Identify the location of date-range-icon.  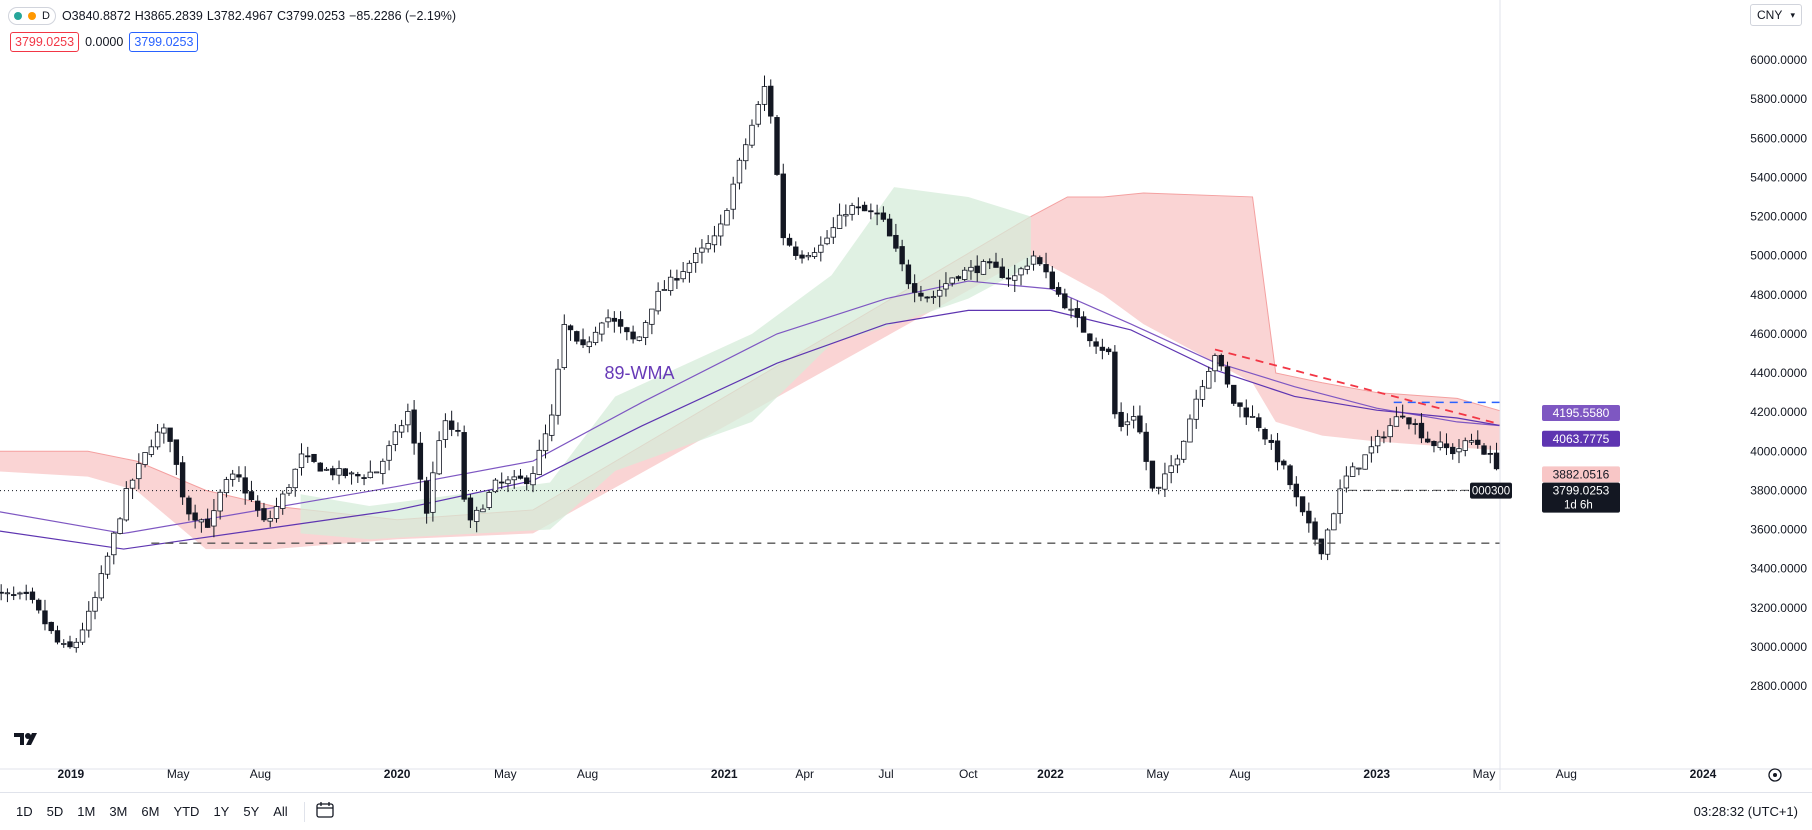
(325, 811).